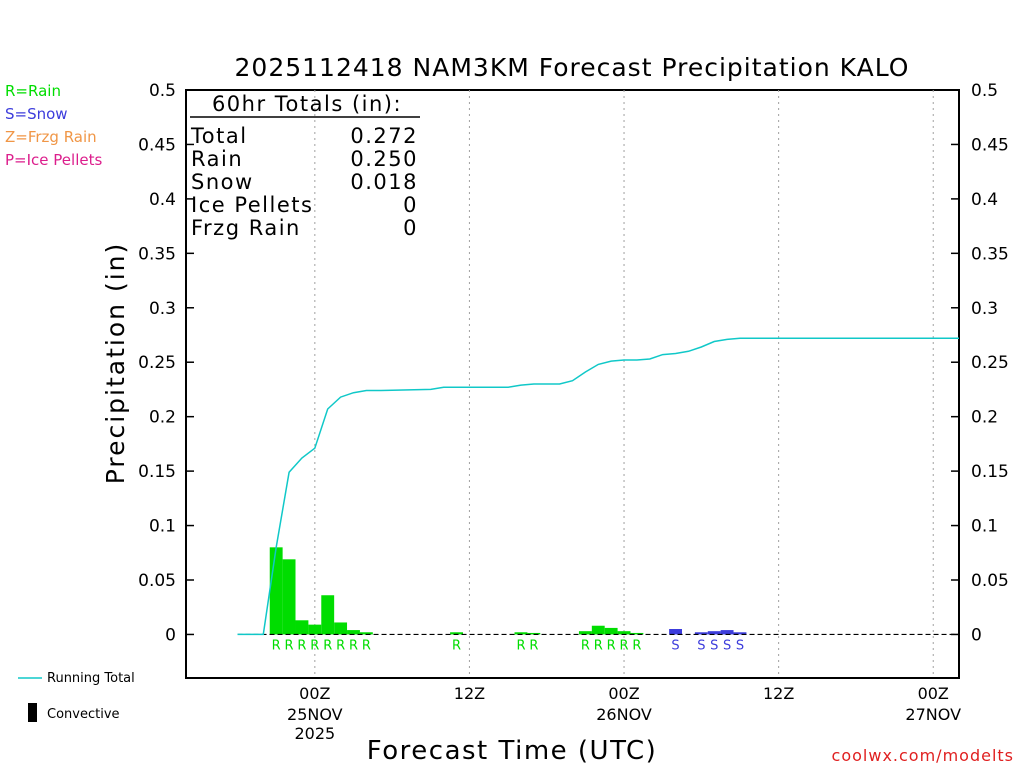 The image size is (1024, 768). What do you see at coordinates (162, 527) in the screenshot?
I see `y-tick-label-left: 0.1` at bounding box center [162, 527].